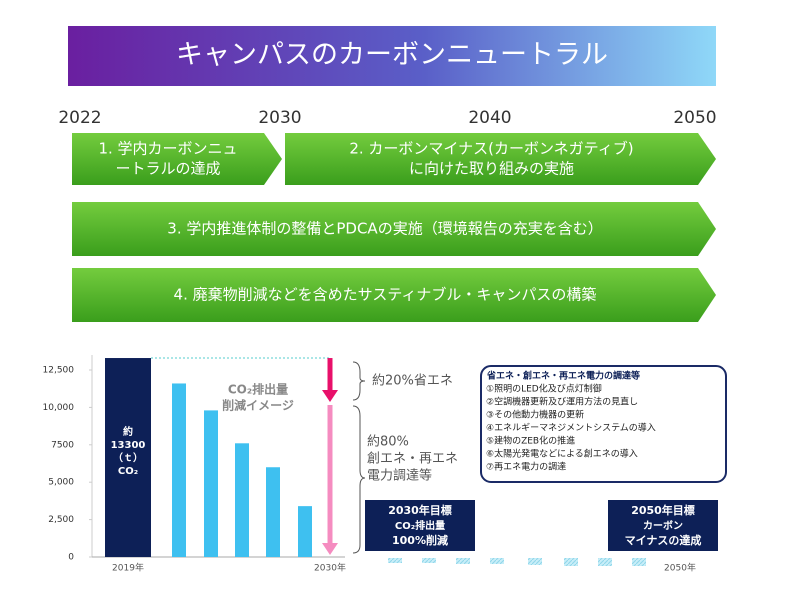 The image size is (800, 600). I want to click on saving-arrow-head, so click(330, 396).